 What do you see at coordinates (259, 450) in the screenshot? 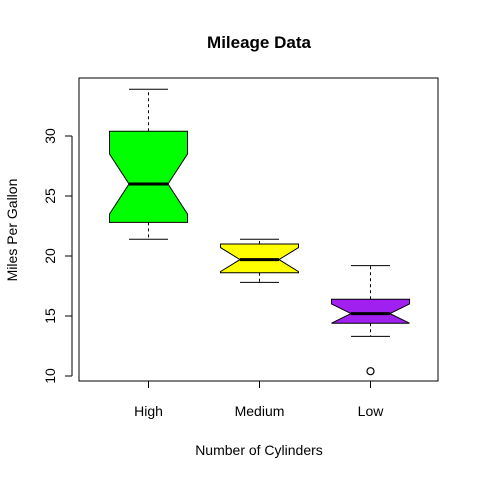
I see `x-axis-label: Number of Cylinders` at bounding box center [259, 450].